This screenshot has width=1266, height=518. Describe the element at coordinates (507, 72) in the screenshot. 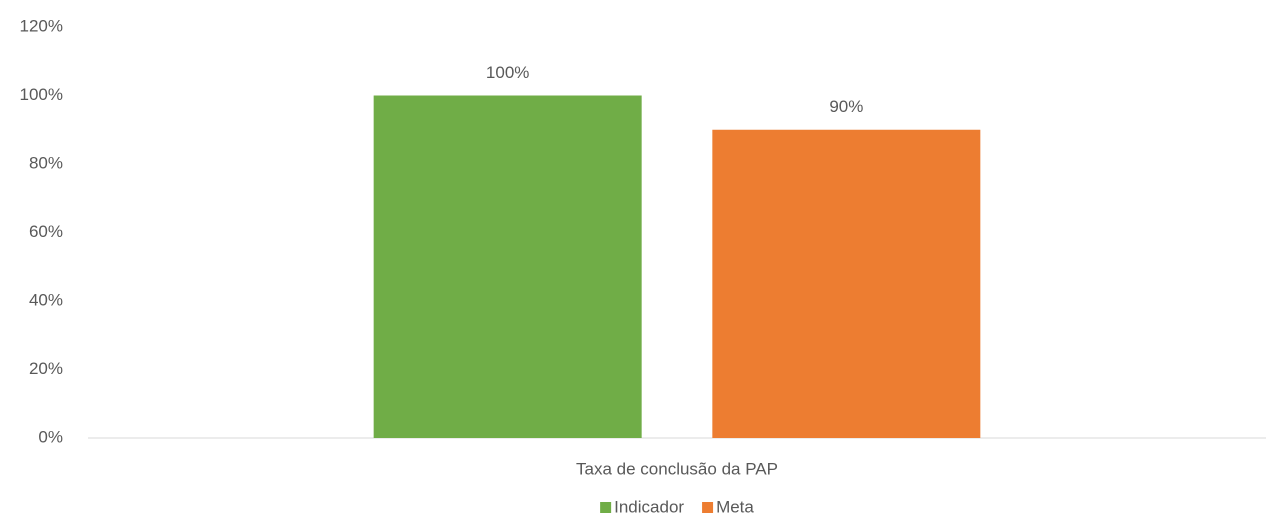

I see `data-label: 100%` at that location.